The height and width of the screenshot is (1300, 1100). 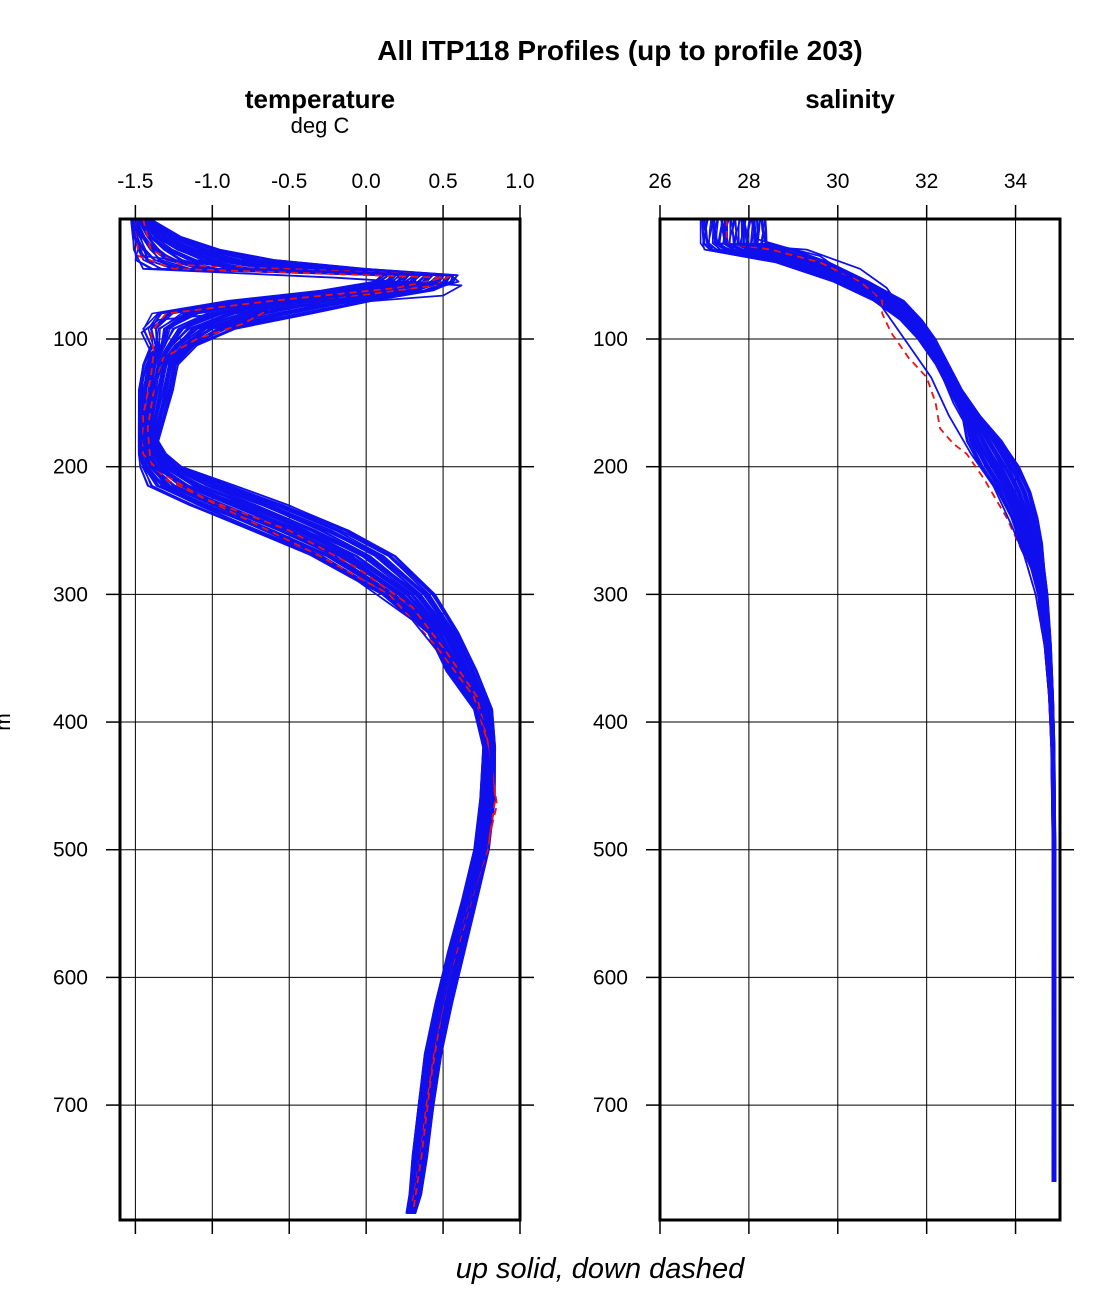 I want to click on x-tick-label: 30, so click(x=837, y=181).